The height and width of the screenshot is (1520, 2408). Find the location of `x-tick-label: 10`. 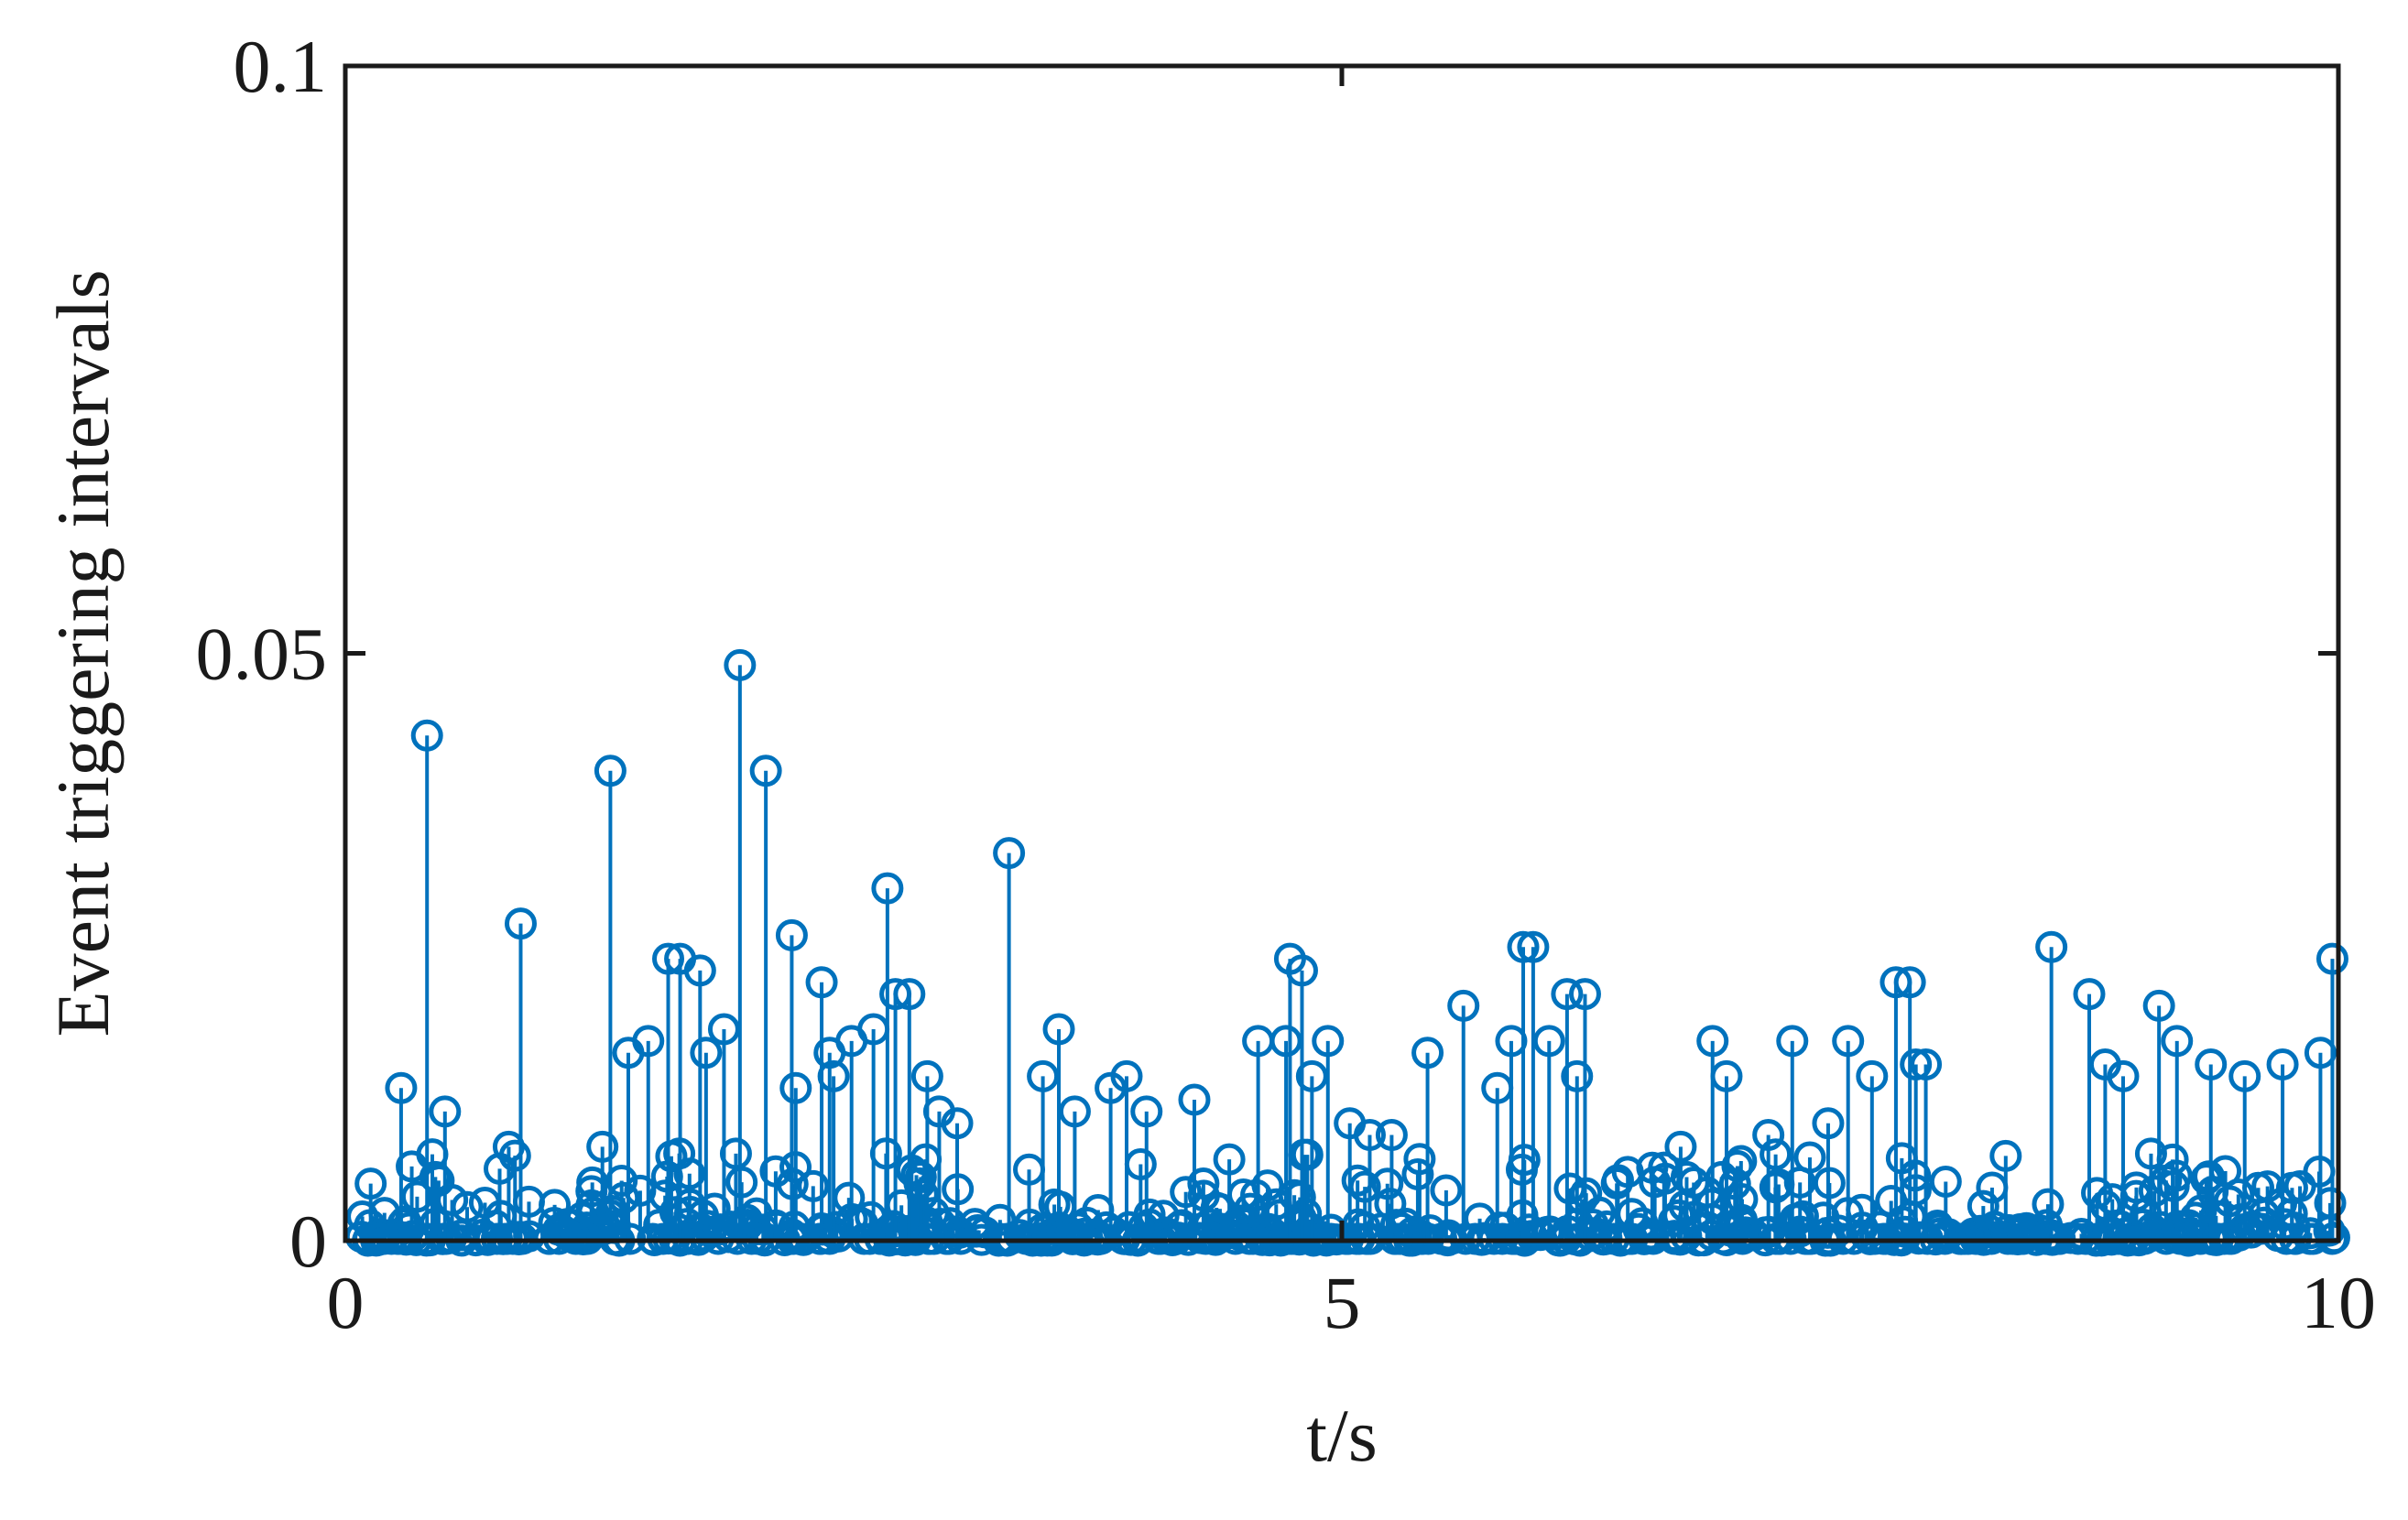

x-tick-label: 10 is located at coordinates (2338, 1302).